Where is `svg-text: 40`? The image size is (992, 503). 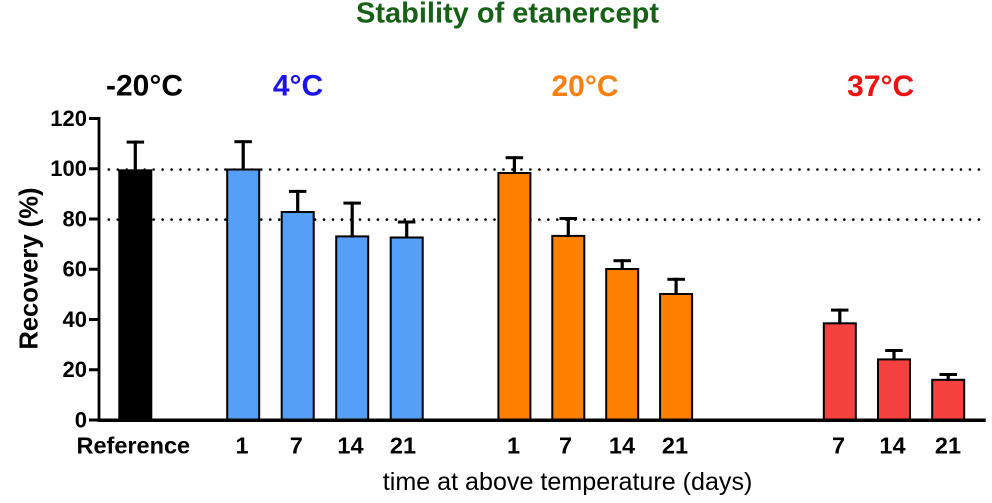
svg-text: 40 is located at coordinates (75, 319).